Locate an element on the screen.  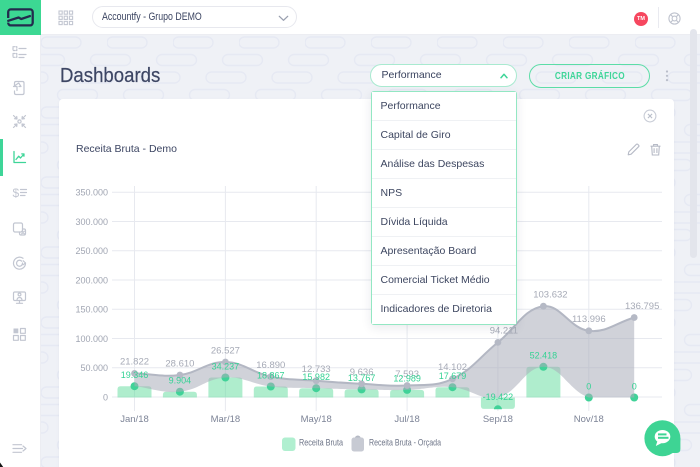
svg-text: 113.996 is located at coordinates (589, 319).